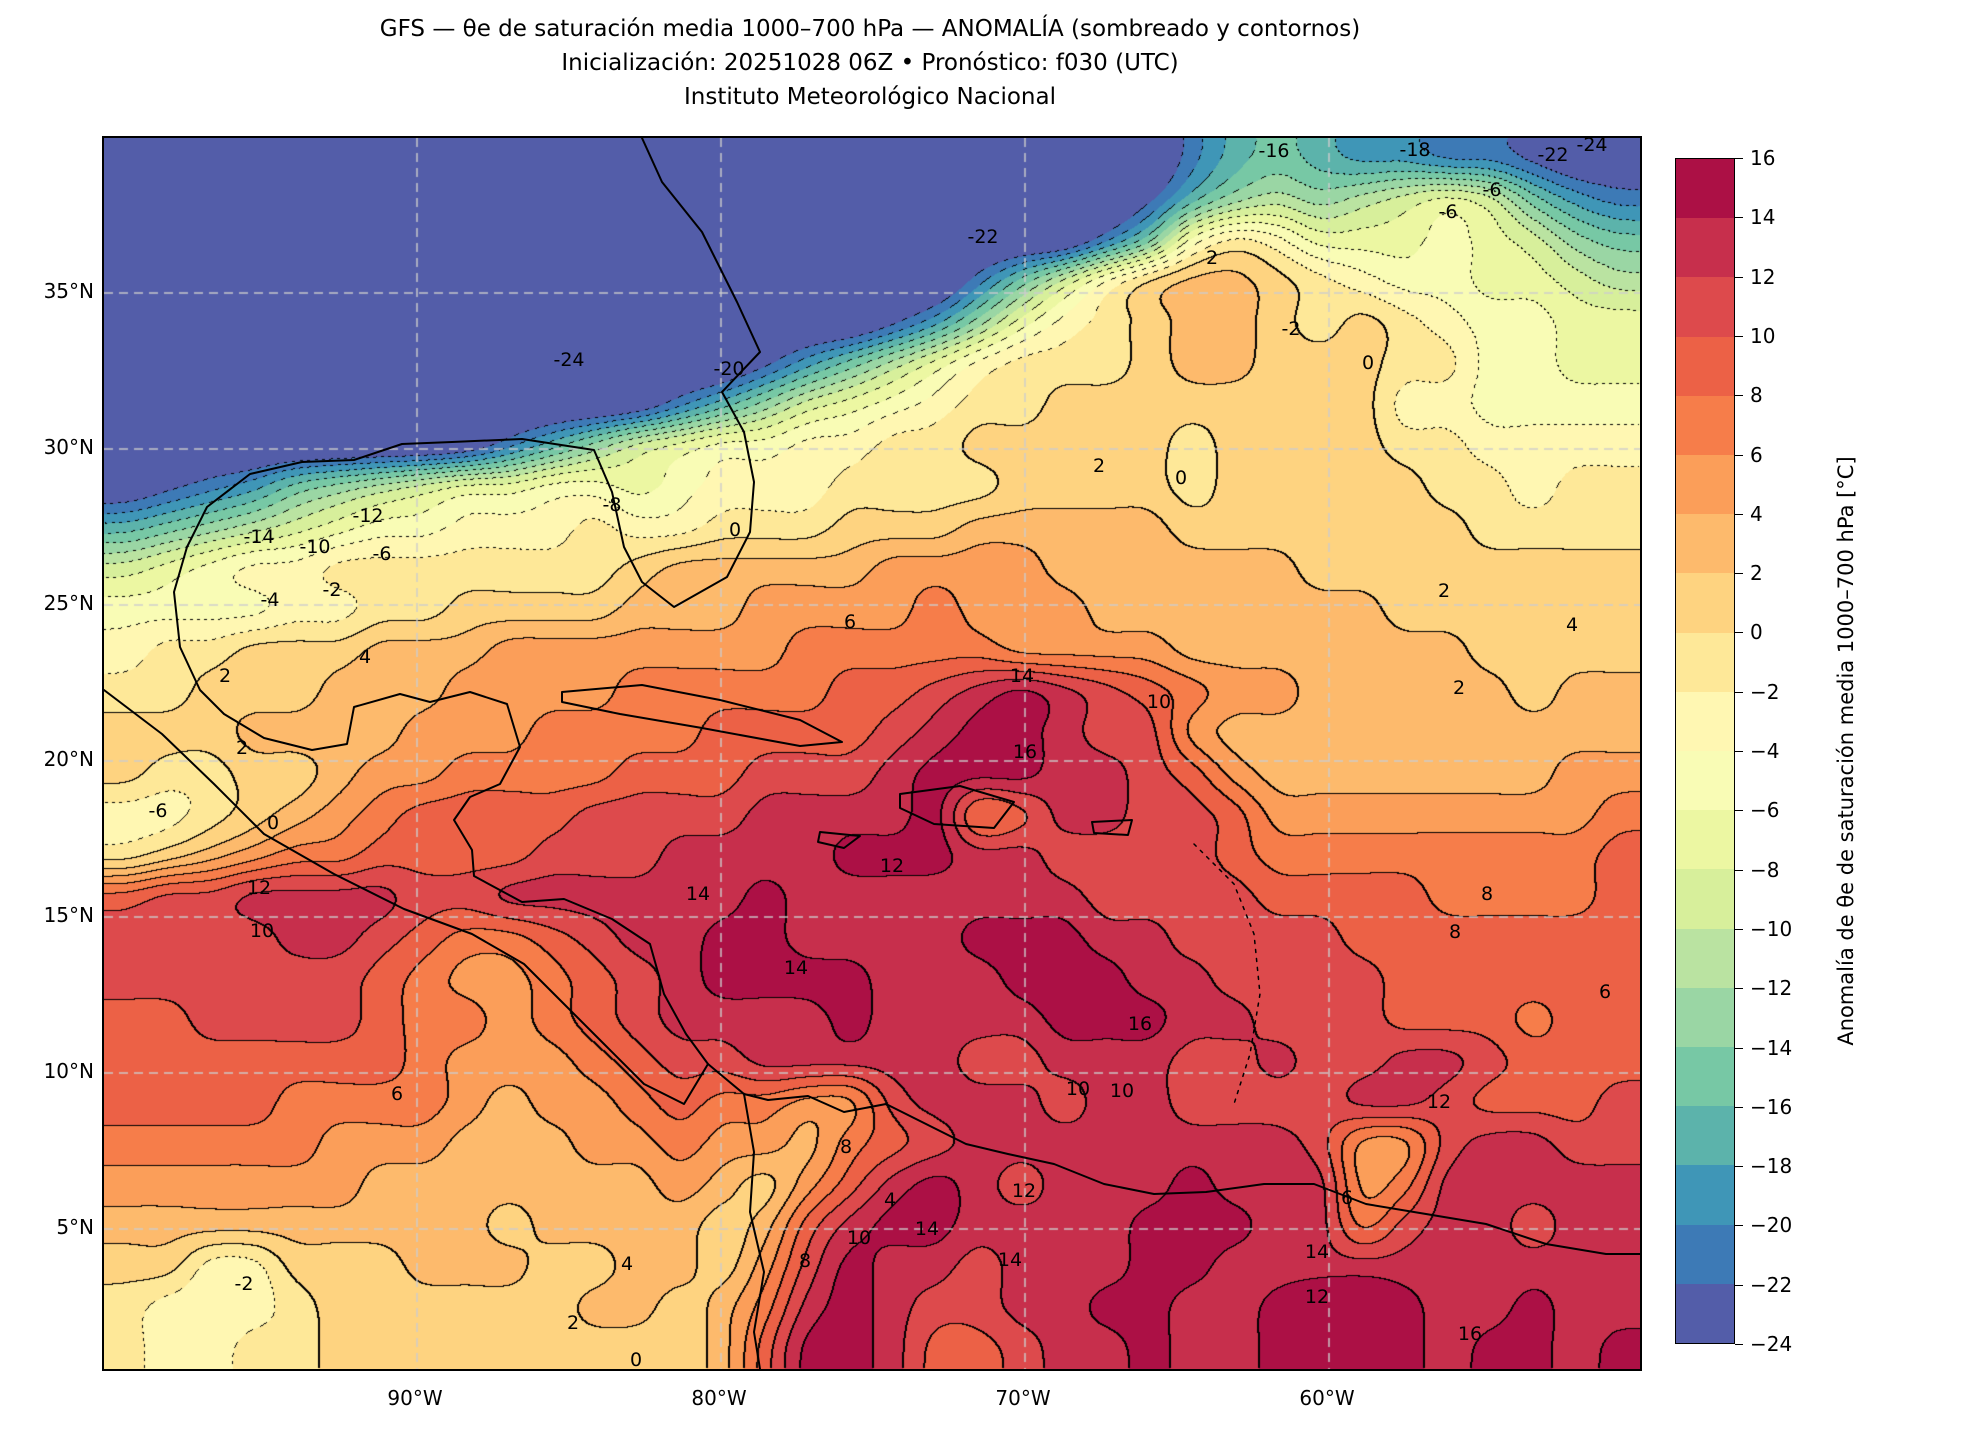 This screenshot has width=1980, height=1440. I want to click on x-axis-tick-label: 60°W, so click(1327, 1398).